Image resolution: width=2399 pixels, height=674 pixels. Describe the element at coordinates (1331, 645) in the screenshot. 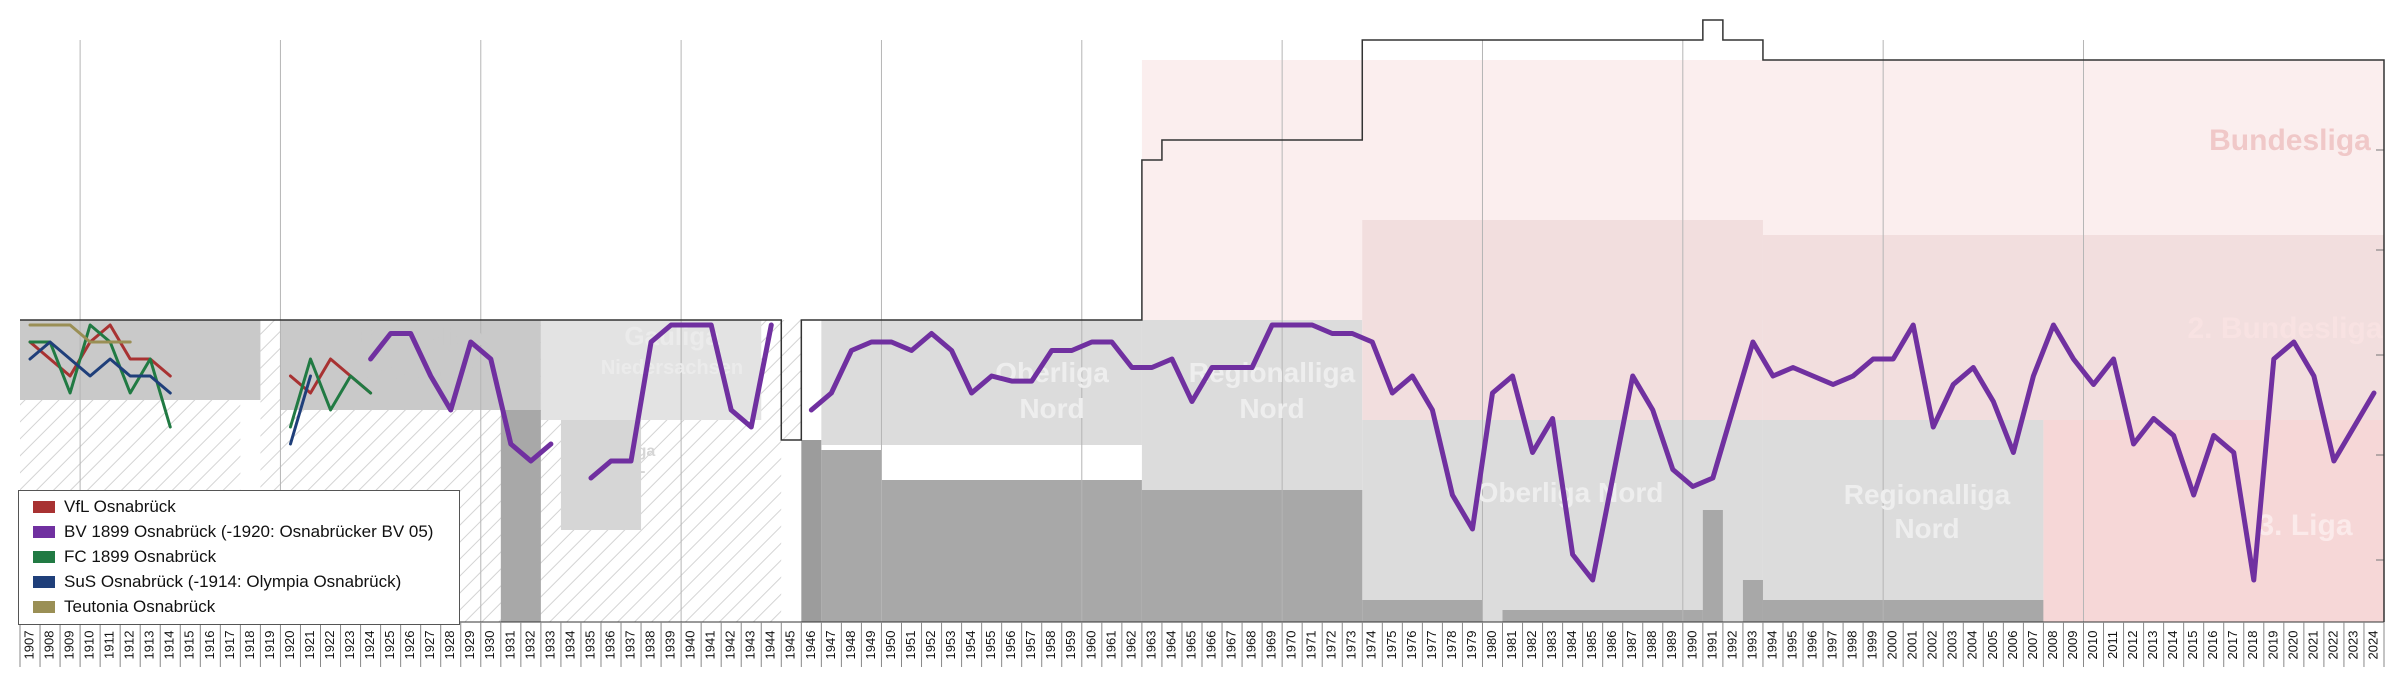

I see `x-tick-label: 1972` at that location.